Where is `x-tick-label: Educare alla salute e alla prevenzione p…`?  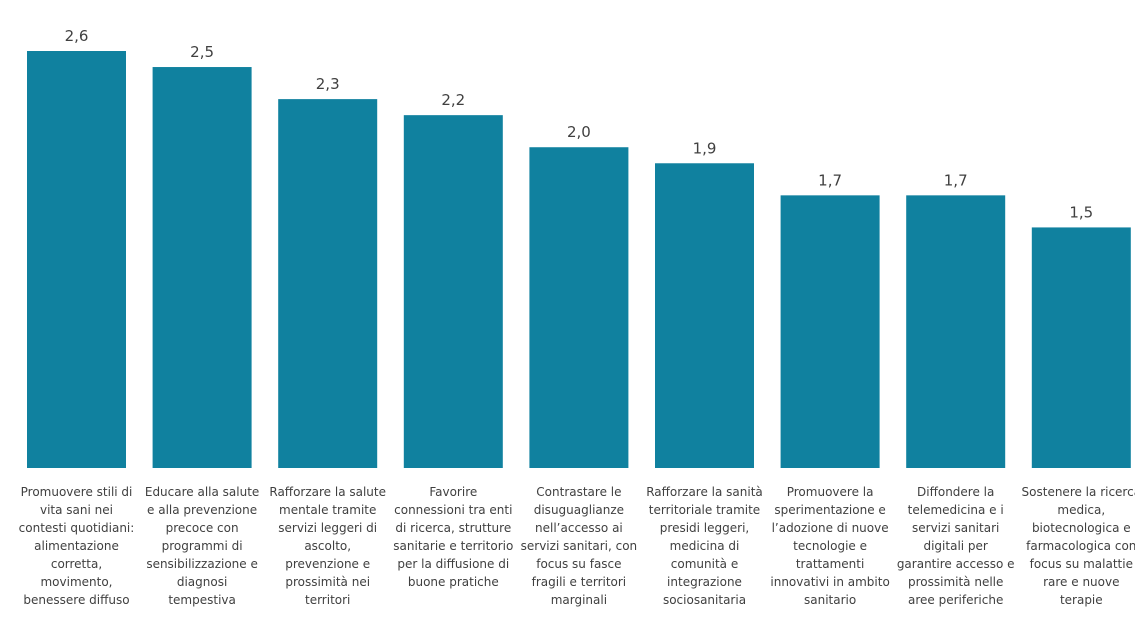 x-tick-label: Educare alla salute e alla prevenzione p… is located at coordinates (202, 546).